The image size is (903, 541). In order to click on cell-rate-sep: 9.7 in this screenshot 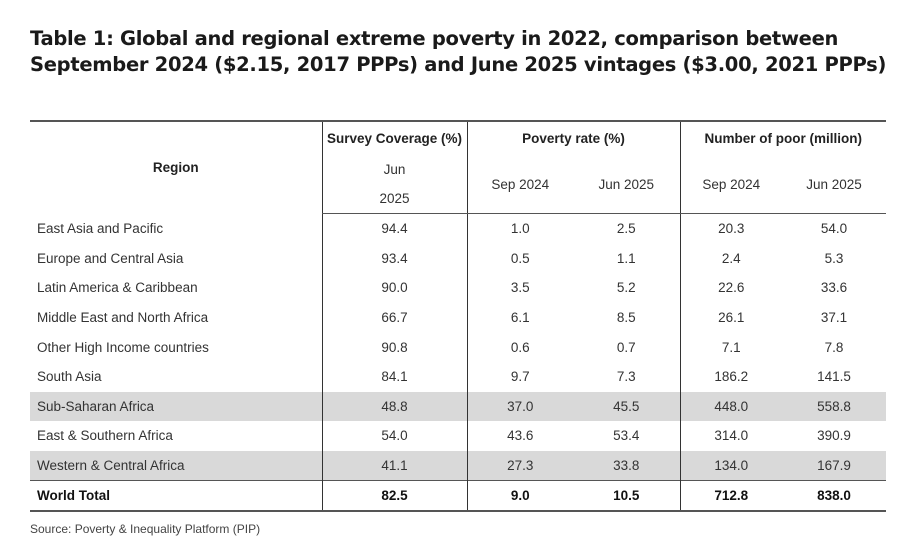, I will do `click(519, 376)`.